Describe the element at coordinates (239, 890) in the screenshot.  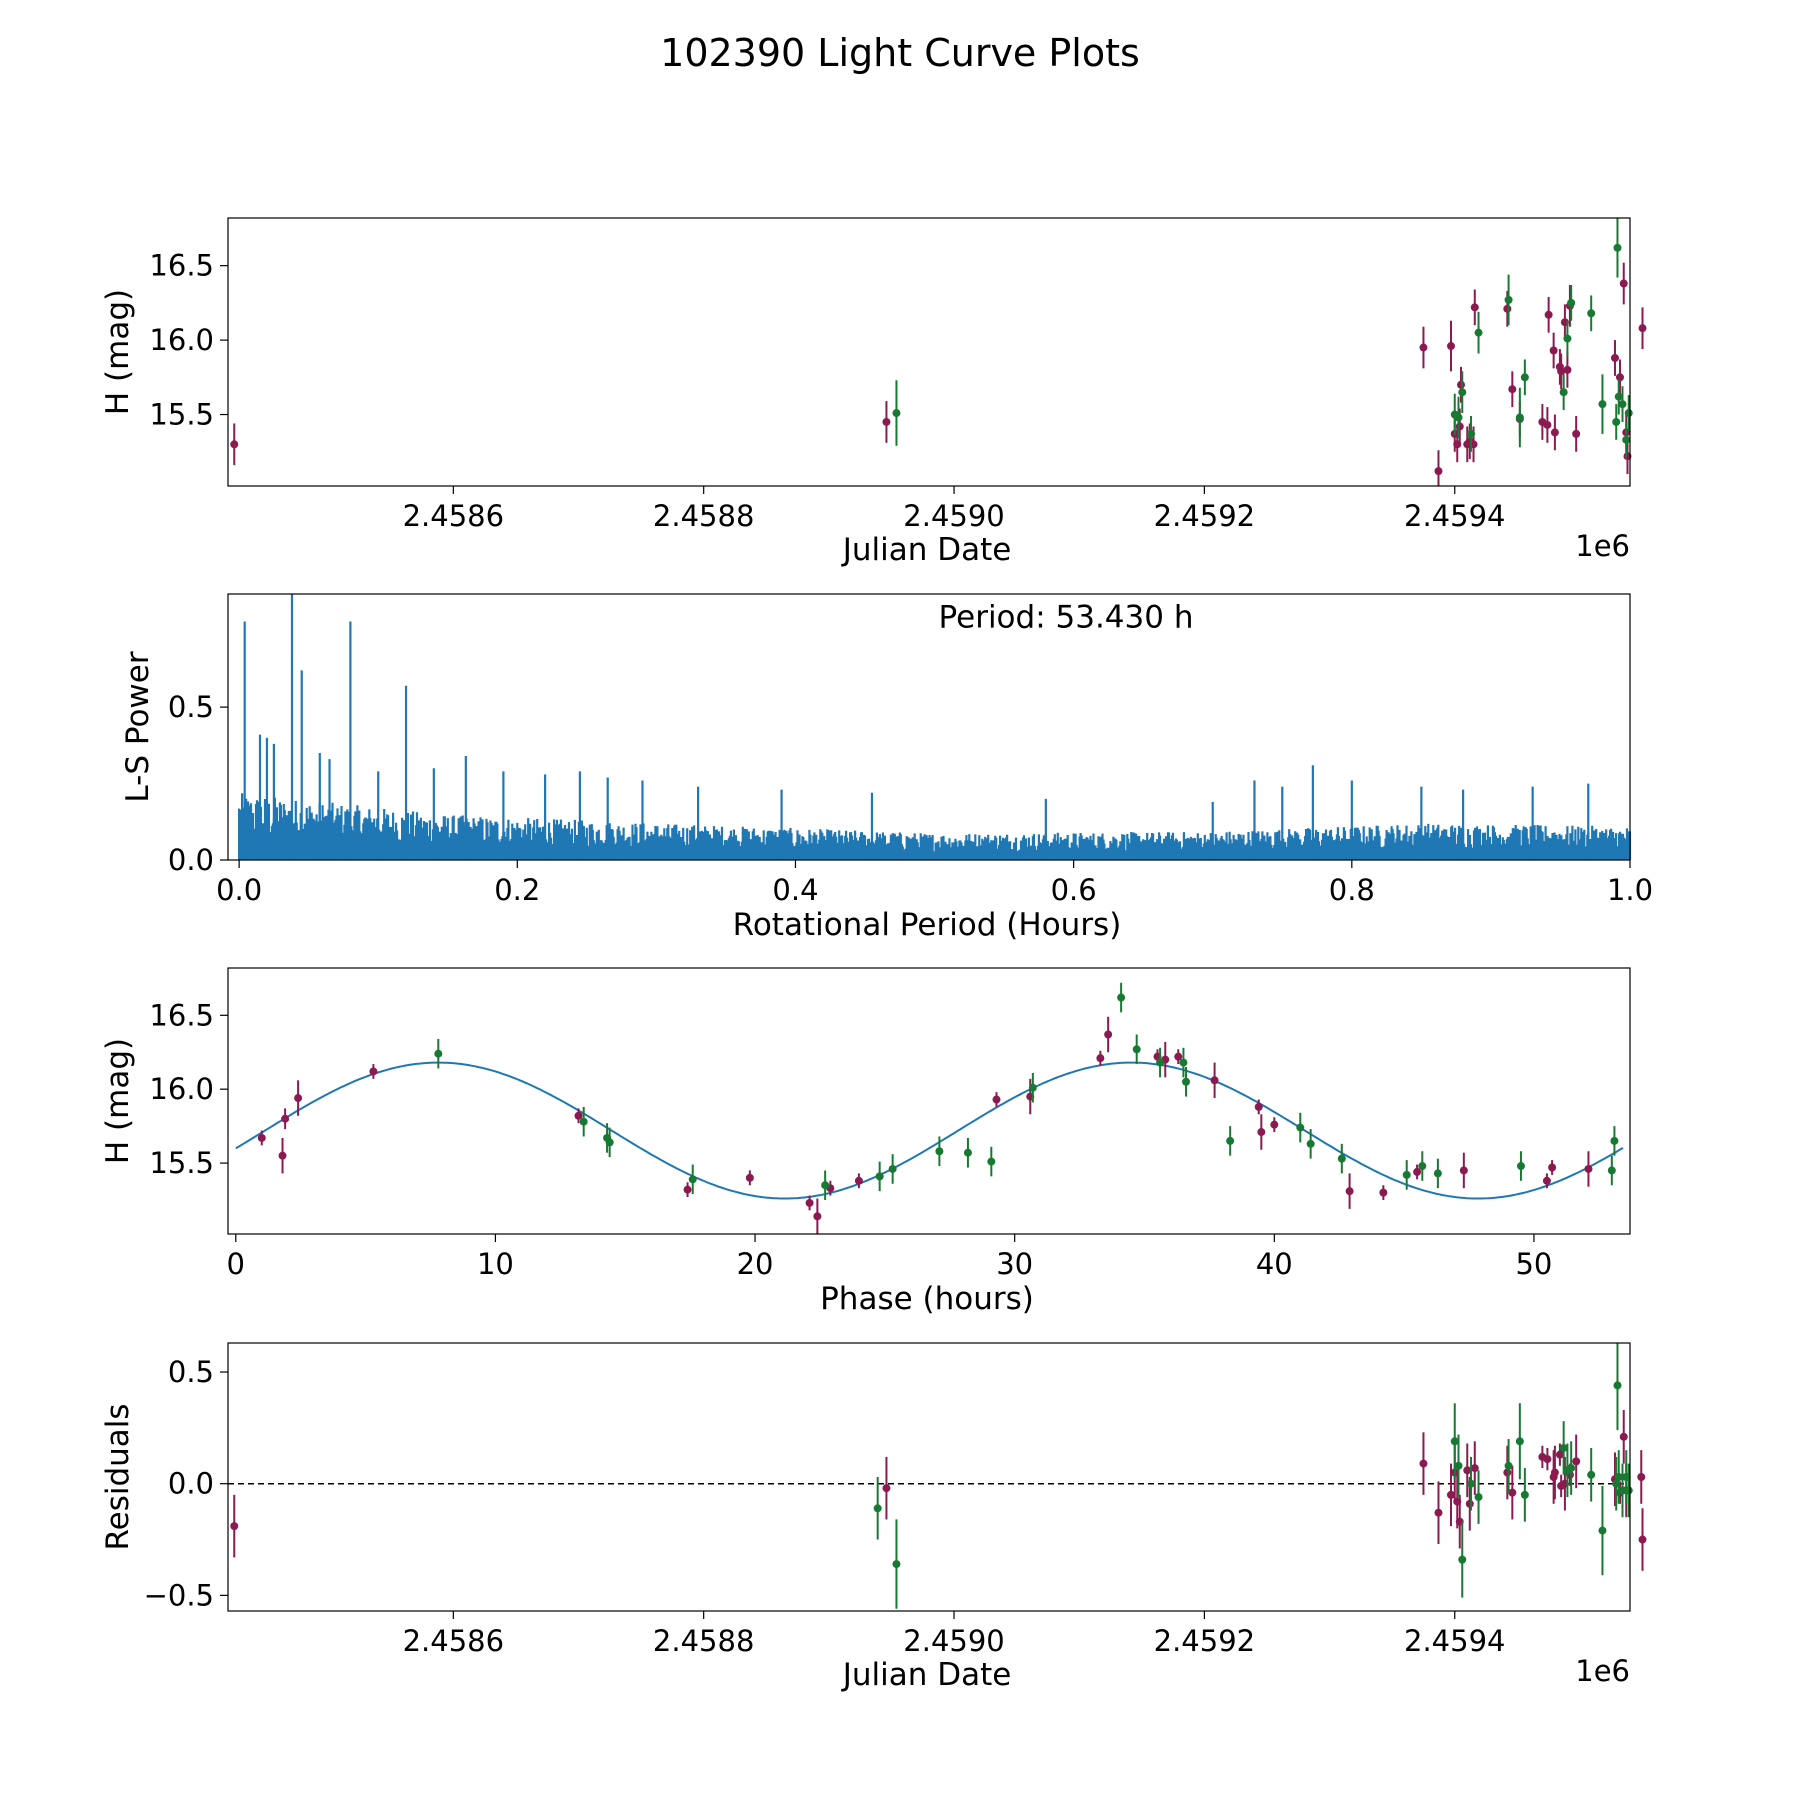
I see `periodogram-xtick-label: 0.0` at that location.